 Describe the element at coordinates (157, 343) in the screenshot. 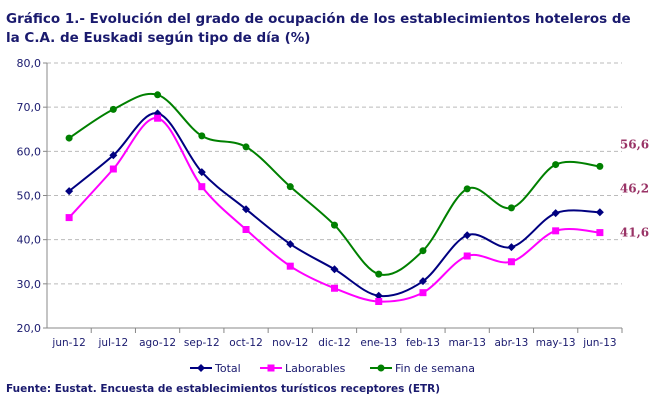

I see `x-tick-label: ago-12` at that location.